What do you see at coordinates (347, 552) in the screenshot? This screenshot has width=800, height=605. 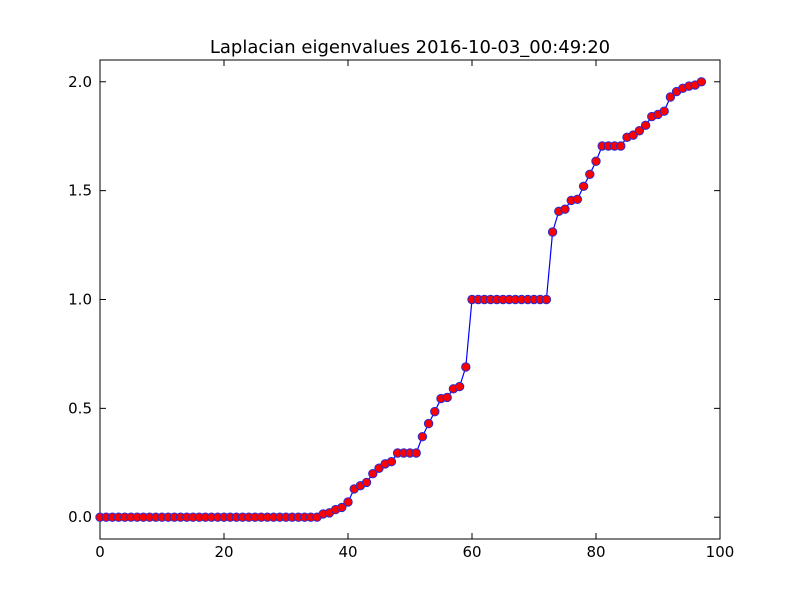 I see `x-tick-label: 40` at bounding box center [347, 552].